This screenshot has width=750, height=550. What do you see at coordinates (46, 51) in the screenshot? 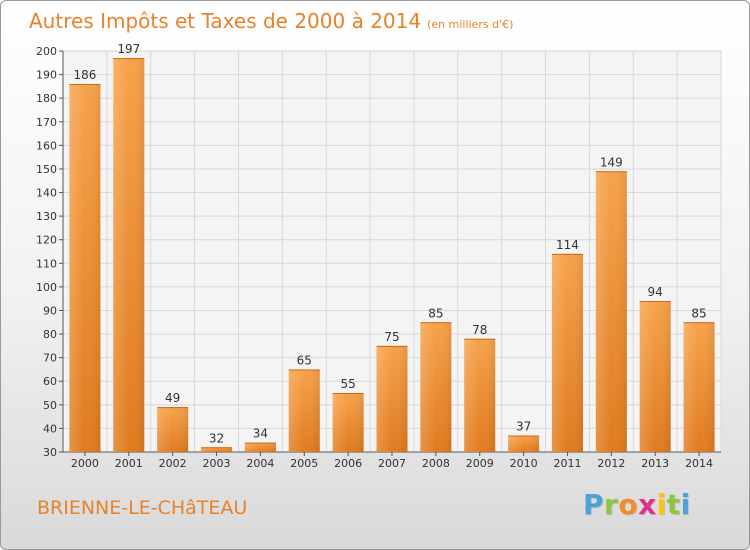
I see `y-tick-label: 200` at bounding box center [46, 51].